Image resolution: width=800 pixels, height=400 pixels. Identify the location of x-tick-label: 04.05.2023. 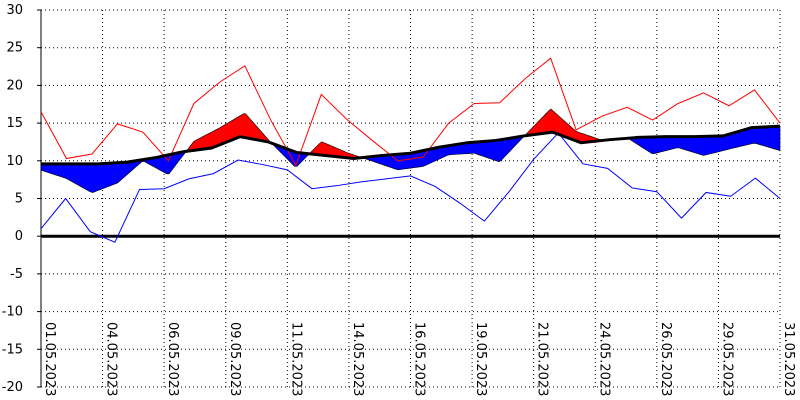
(111, 359).